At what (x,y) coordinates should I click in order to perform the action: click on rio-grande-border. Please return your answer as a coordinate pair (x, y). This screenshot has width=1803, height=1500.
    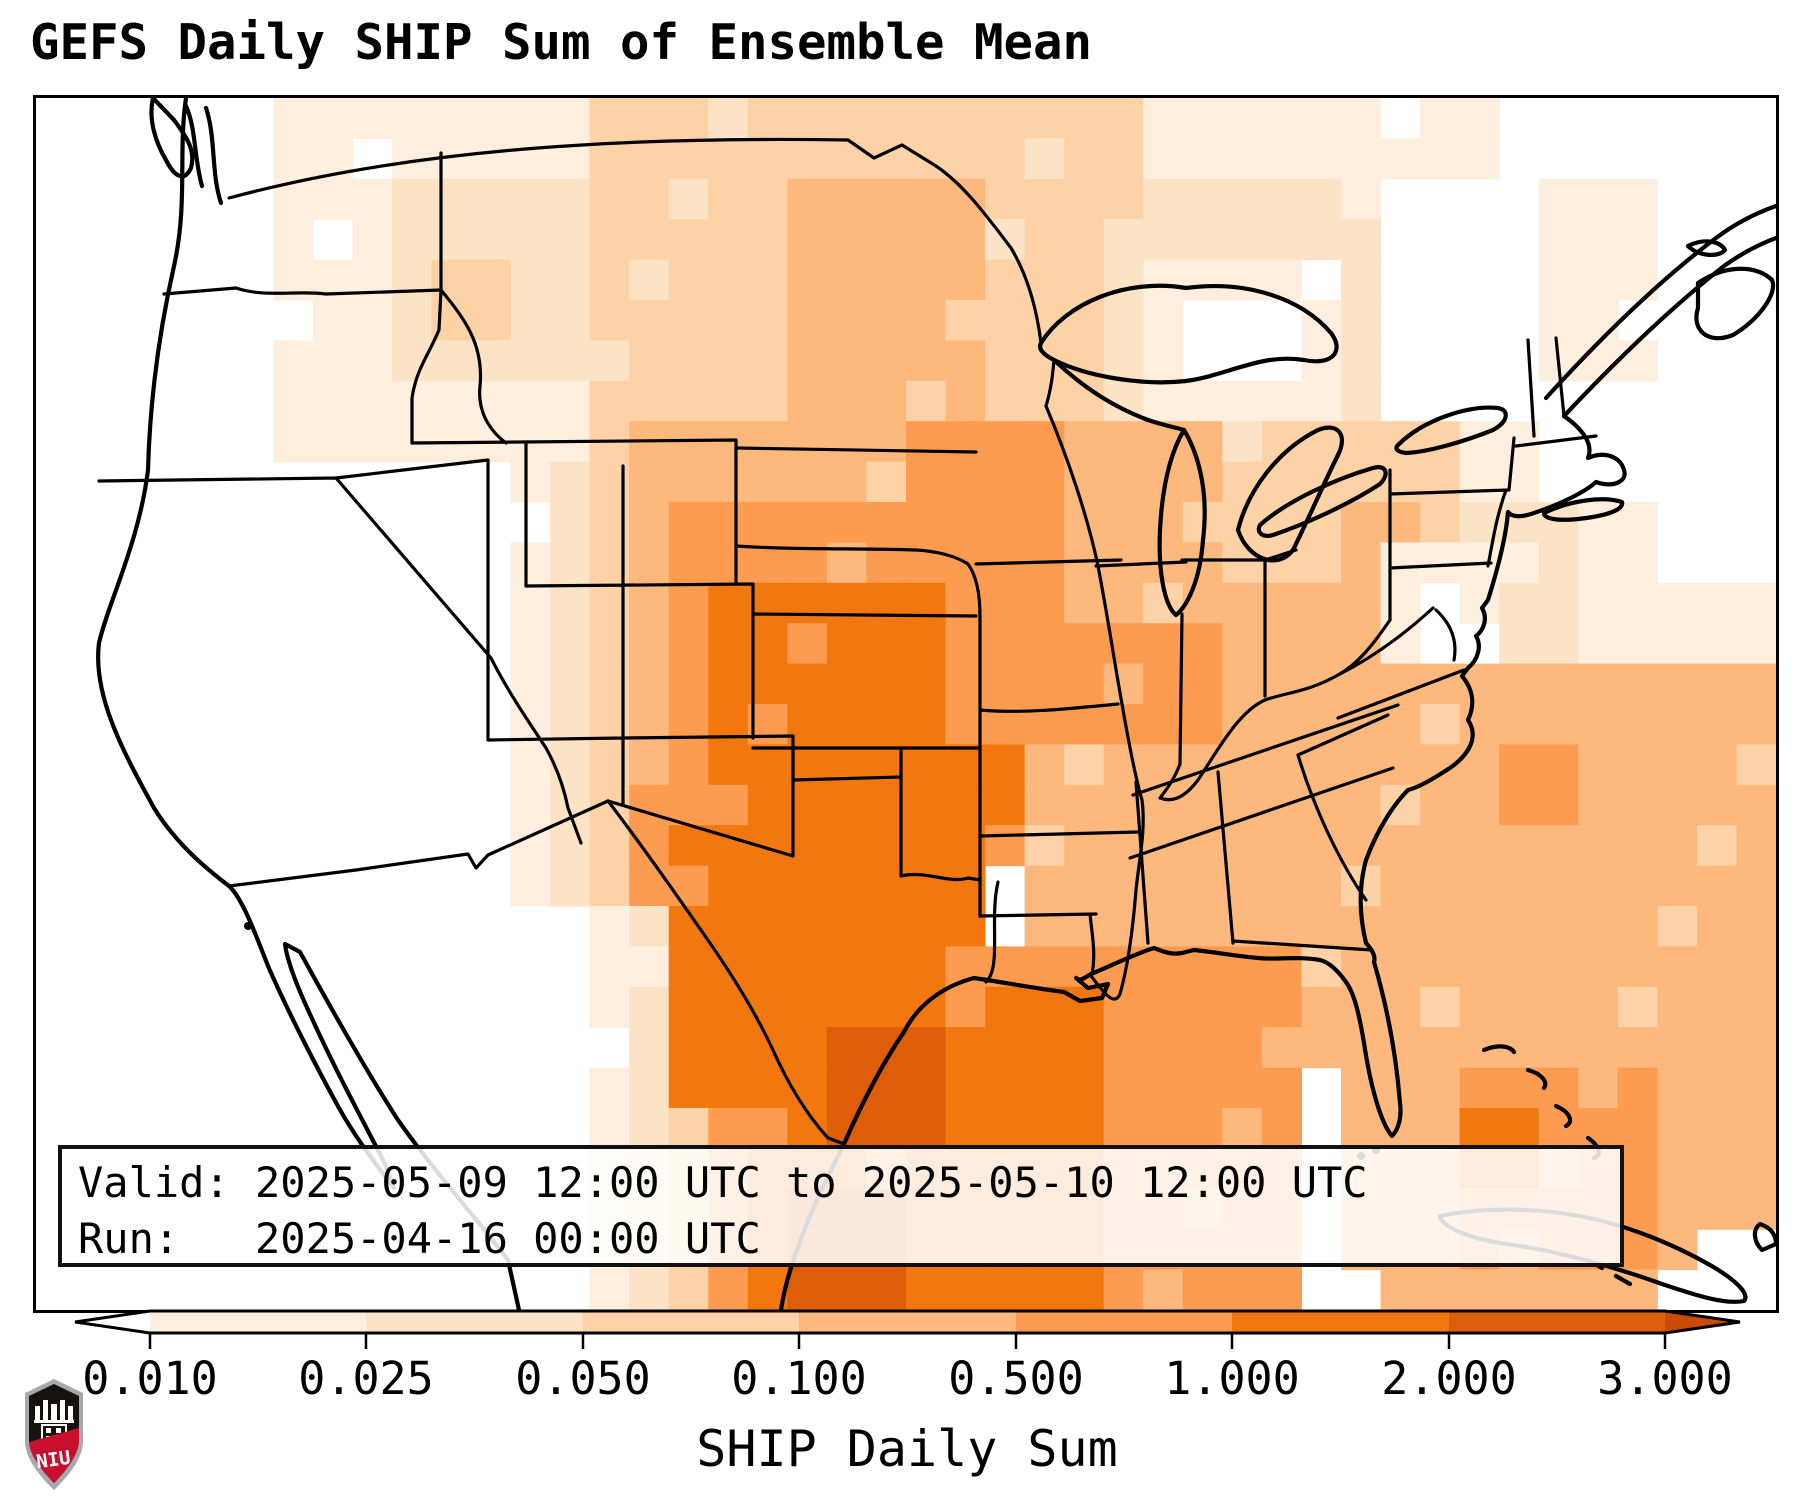
    Looking at the image, I should click on (726, 972).